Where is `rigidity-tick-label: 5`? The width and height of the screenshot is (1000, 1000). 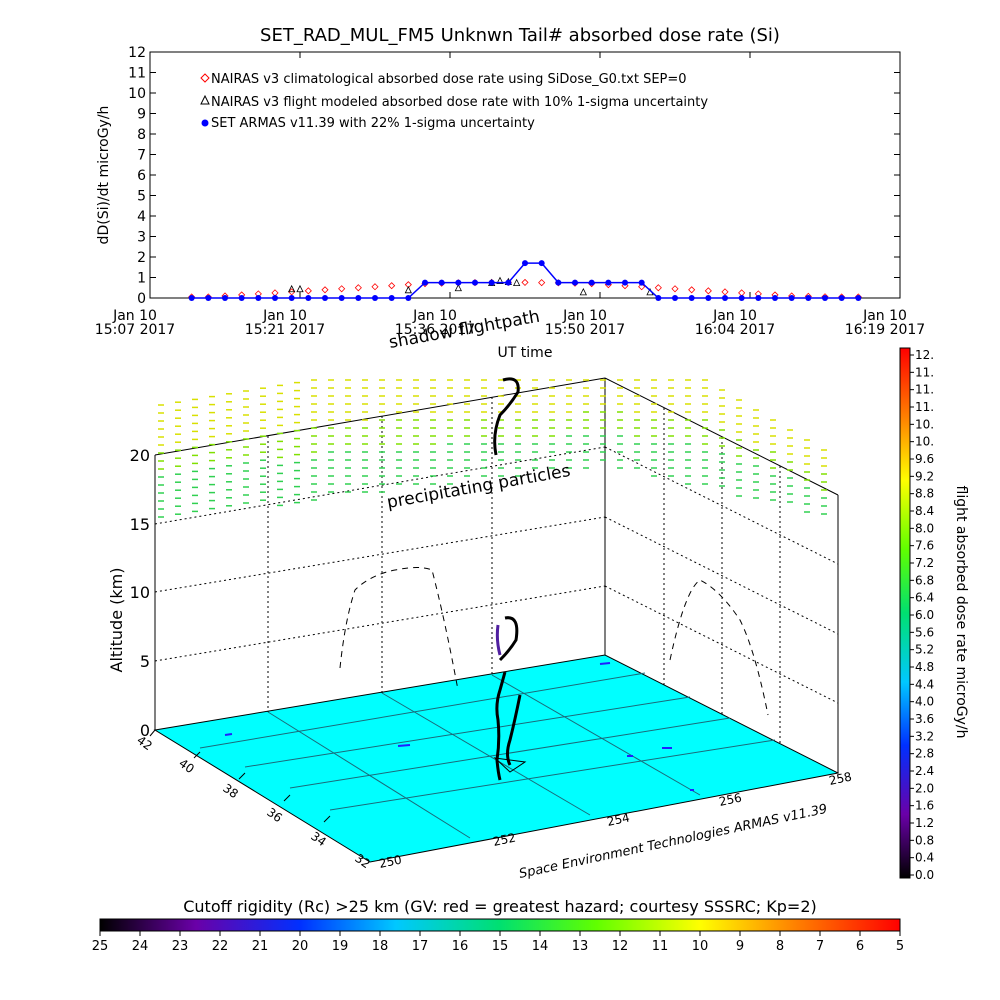 rigidity-tick-label: 5 is located at coordinates (900, 946).